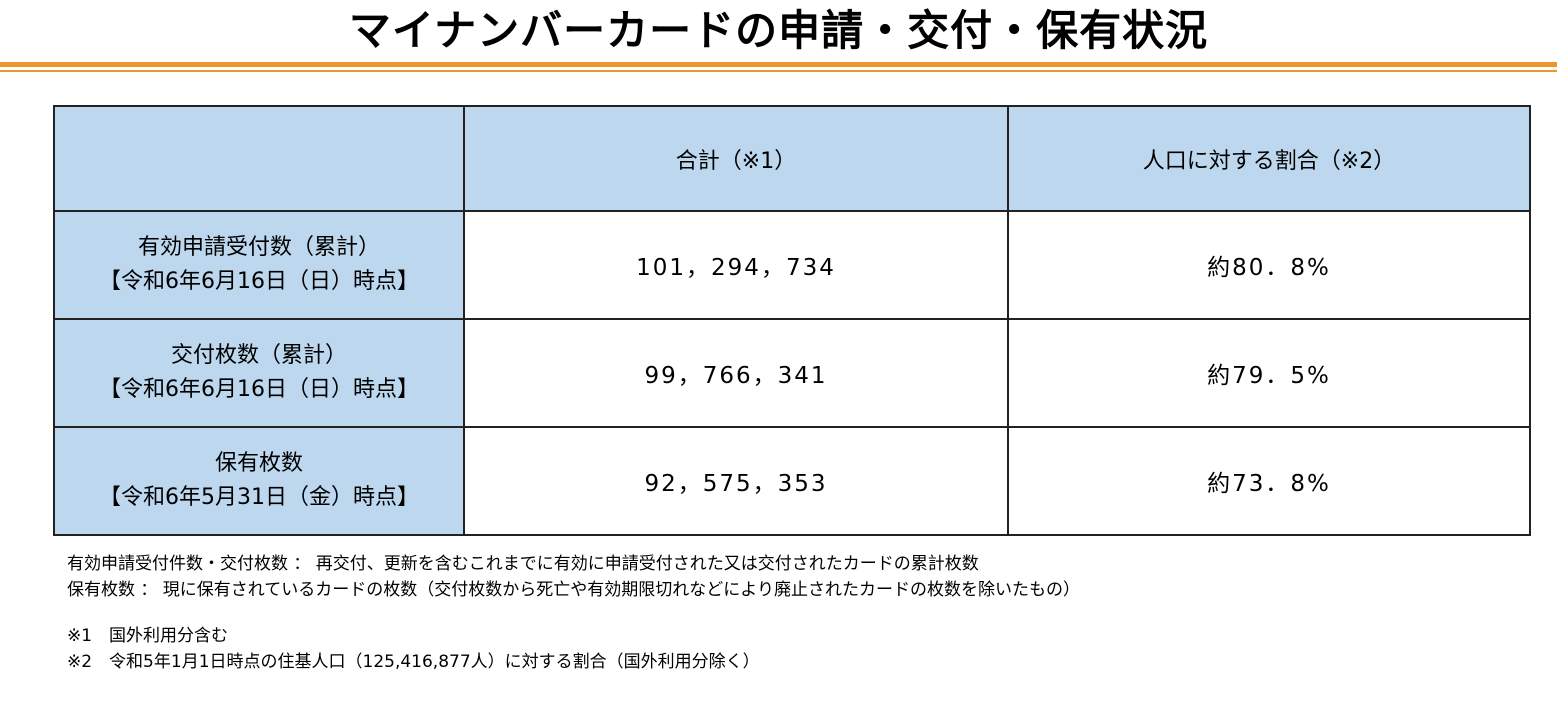 The width and height of the screenshot is (1557, 708). I want to click on table-row: 保有枚数 【令和6年5月31日（金）時点】 92，575，353 約73．8%, so click(792, 481).